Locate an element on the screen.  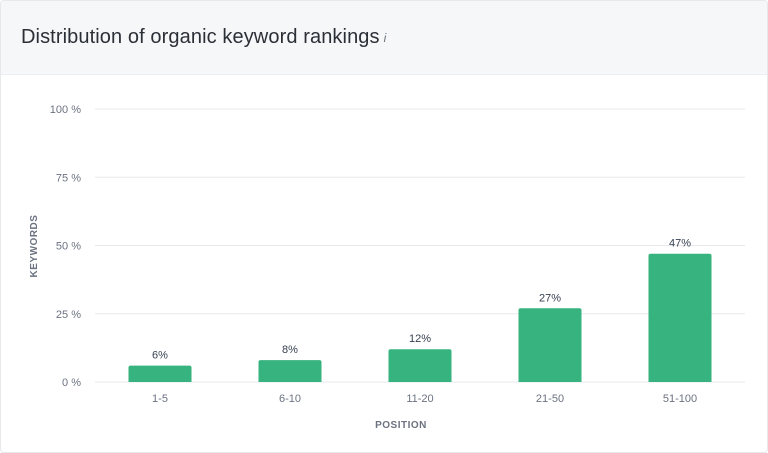
x-axis-ticks: 1-5 6-10 11-20 21-50 51-100 is located at coordinates (424, 399).